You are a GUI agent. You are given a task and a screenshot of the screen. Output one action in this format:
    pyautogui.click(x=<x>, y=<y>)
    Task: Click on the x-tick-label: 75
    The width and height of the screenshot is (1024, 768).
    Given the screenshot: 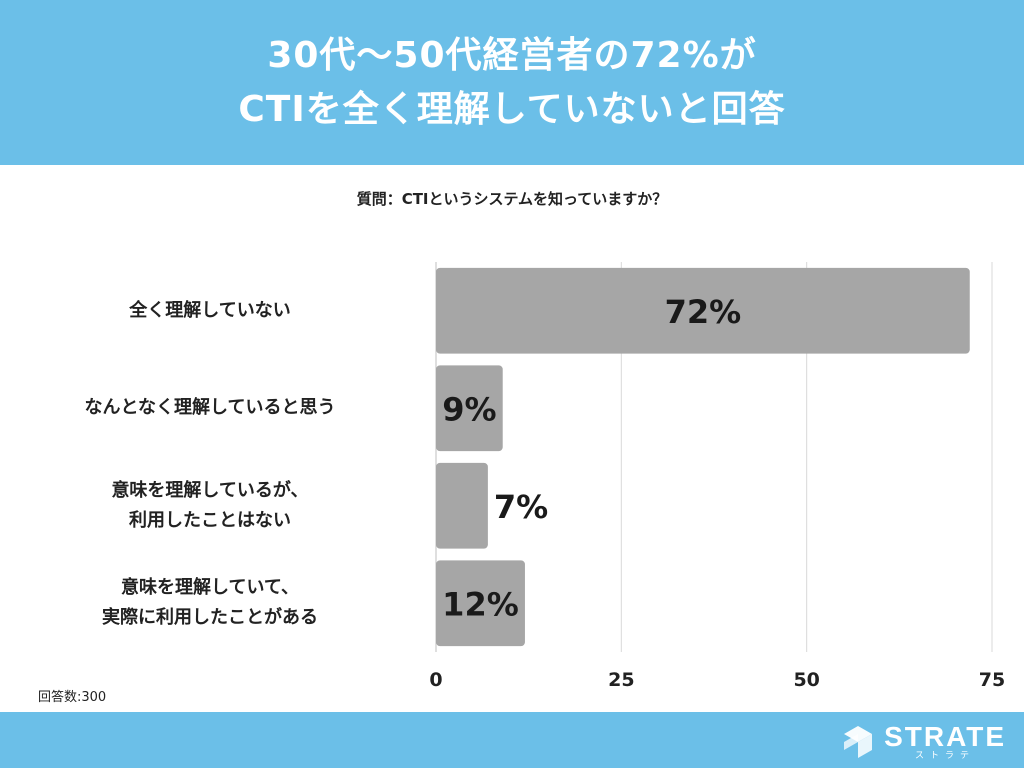 What is the action you would take?
    pyautogui.click(x=992, y=680)
    